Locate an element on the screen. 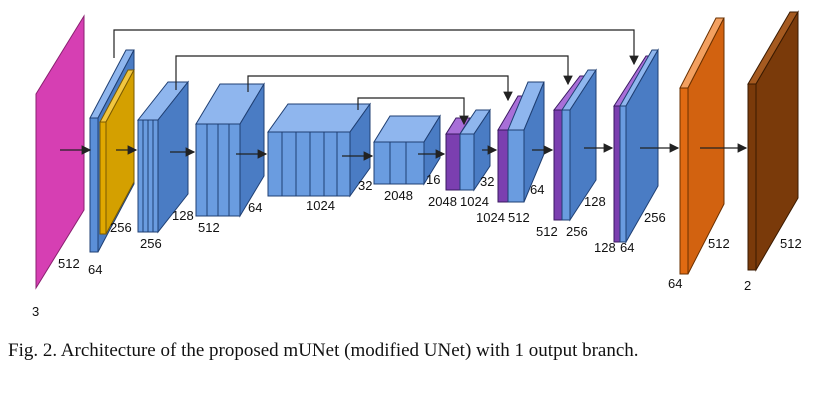 This screenshot has width=827, height=400. label-input-channels: 3 is located at coordinates (35, 311).